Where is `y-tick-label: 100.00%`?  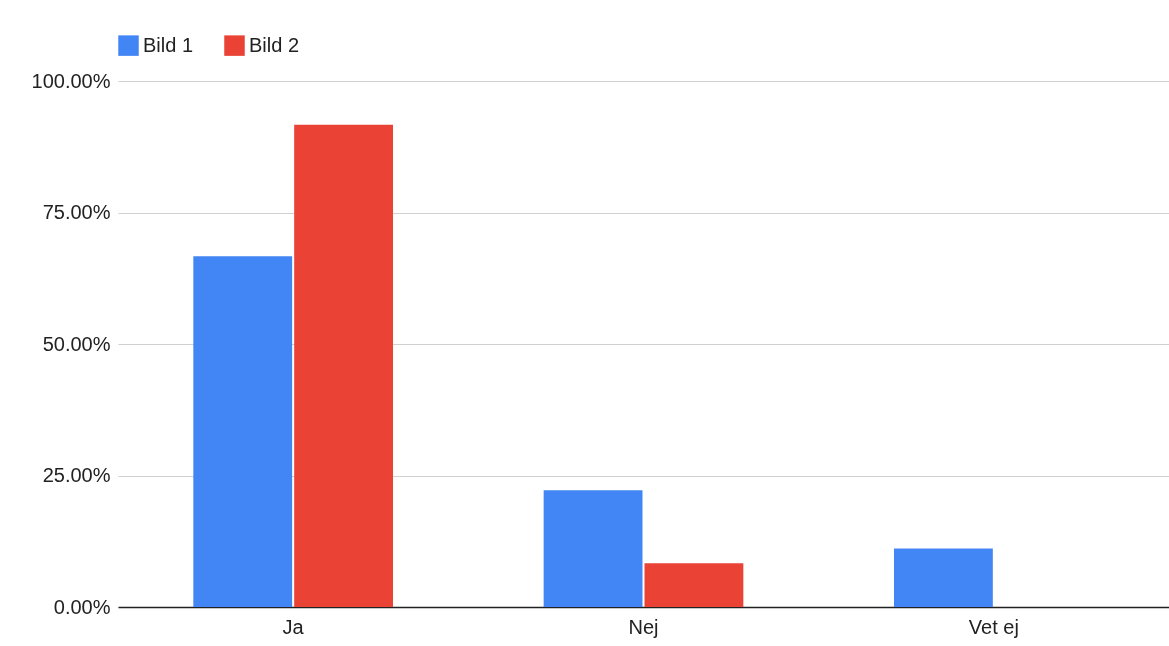 y-tick-label: 100.00% is located at coordinates (71, 80).